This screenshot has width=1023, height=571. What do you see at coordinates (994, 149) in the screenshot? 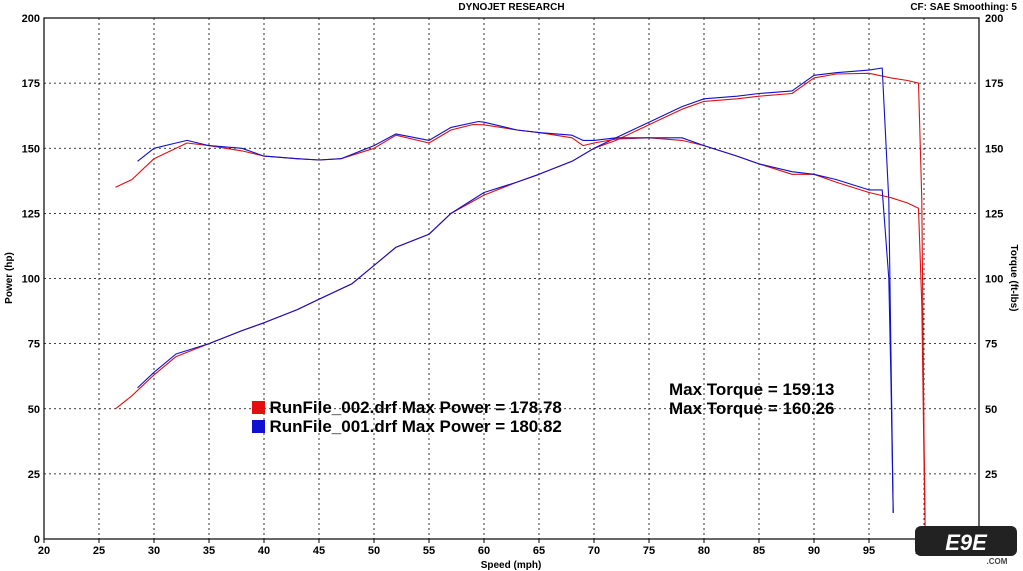
I see `y2-tick-label: 150` at bounding box center [994, 149].